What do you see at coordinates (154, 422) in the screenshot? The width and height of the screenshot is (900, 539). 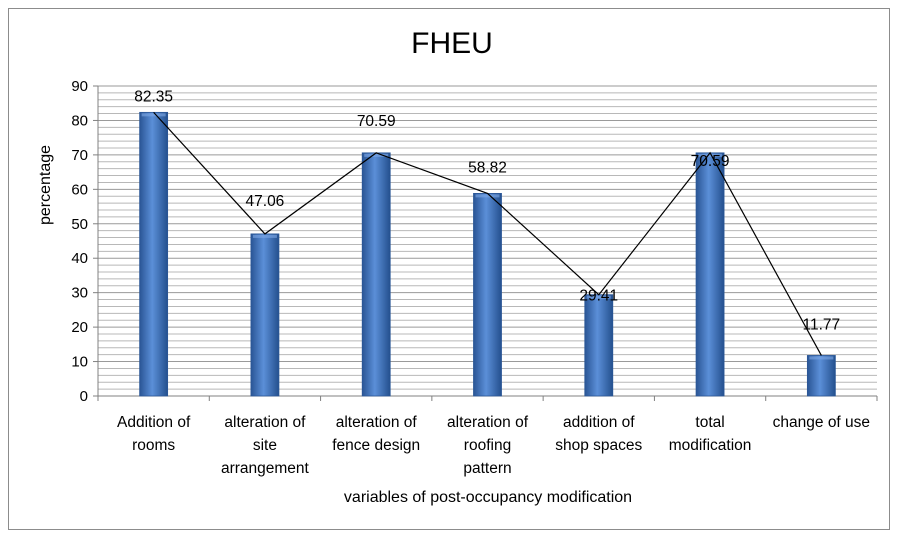 I see `x-category-label-line: Addition of` at bounding box center [154, 422].